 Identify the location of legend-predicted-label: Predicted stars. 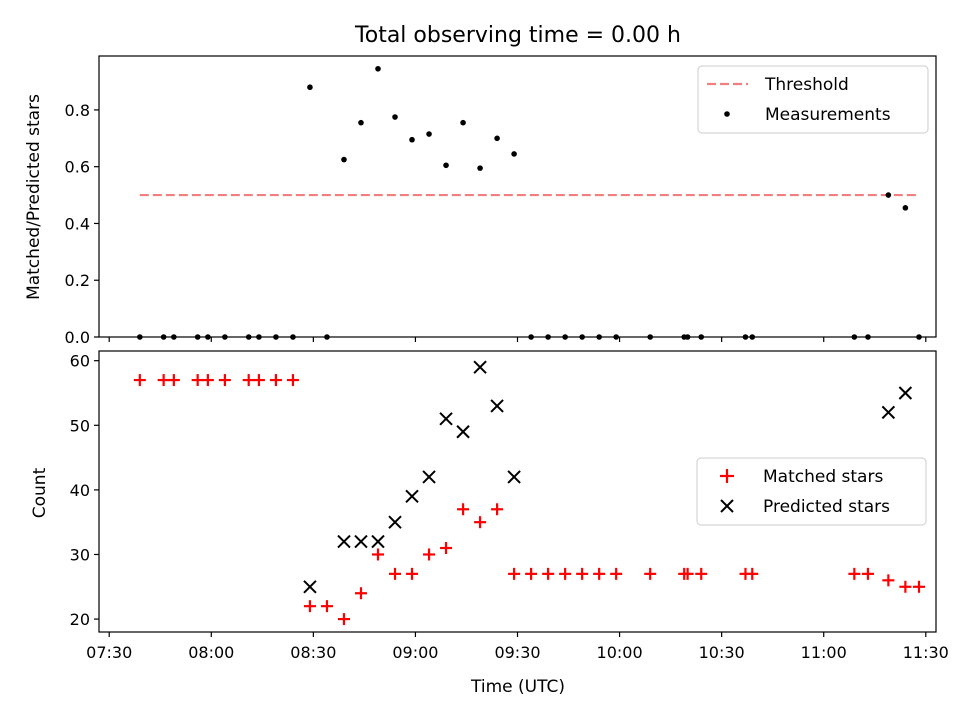
(826, 507).